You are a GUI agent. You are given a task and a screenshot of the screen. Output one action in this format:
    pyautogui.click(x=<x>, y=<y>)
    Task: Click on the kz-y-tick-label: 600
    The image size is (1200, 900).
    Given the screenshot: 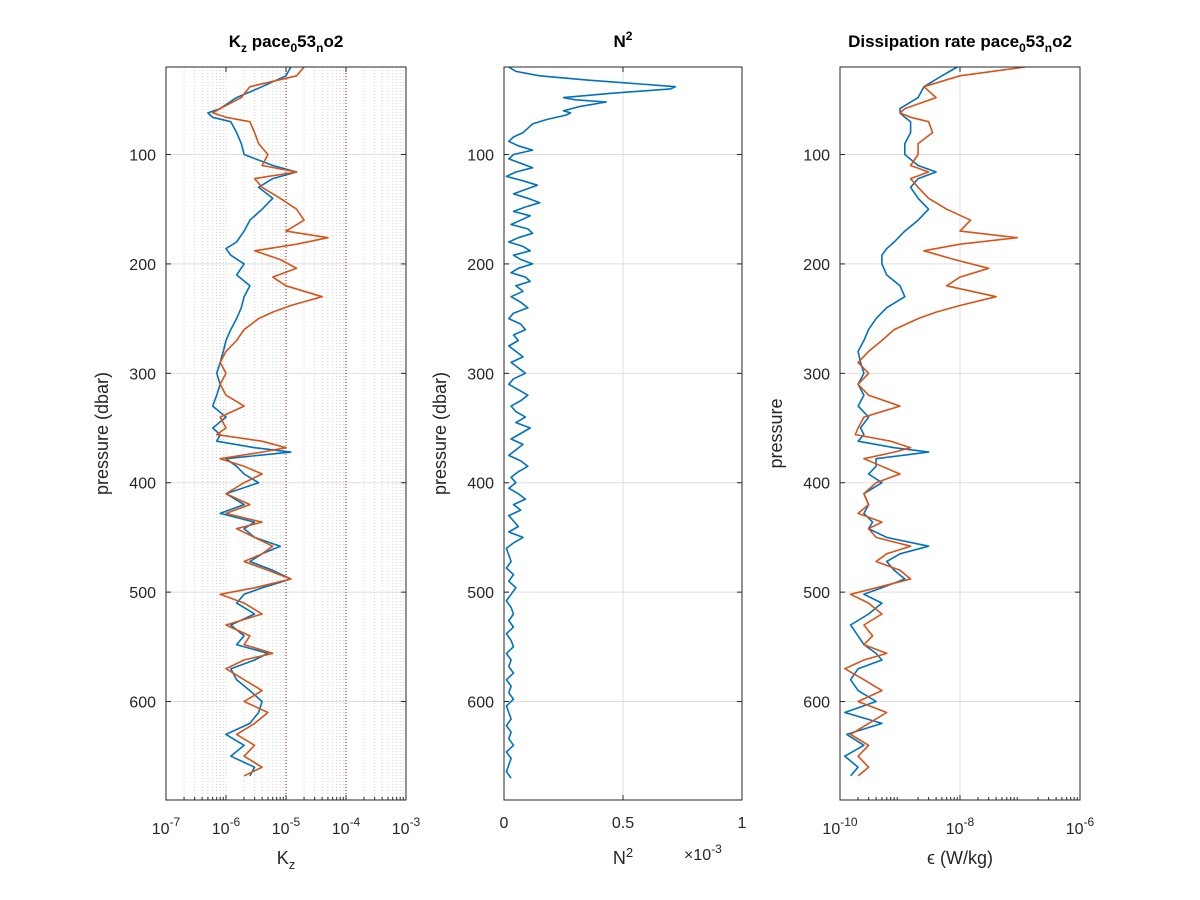 What is the action you would take?
    pyautogui.click(x=142, y=703)
    